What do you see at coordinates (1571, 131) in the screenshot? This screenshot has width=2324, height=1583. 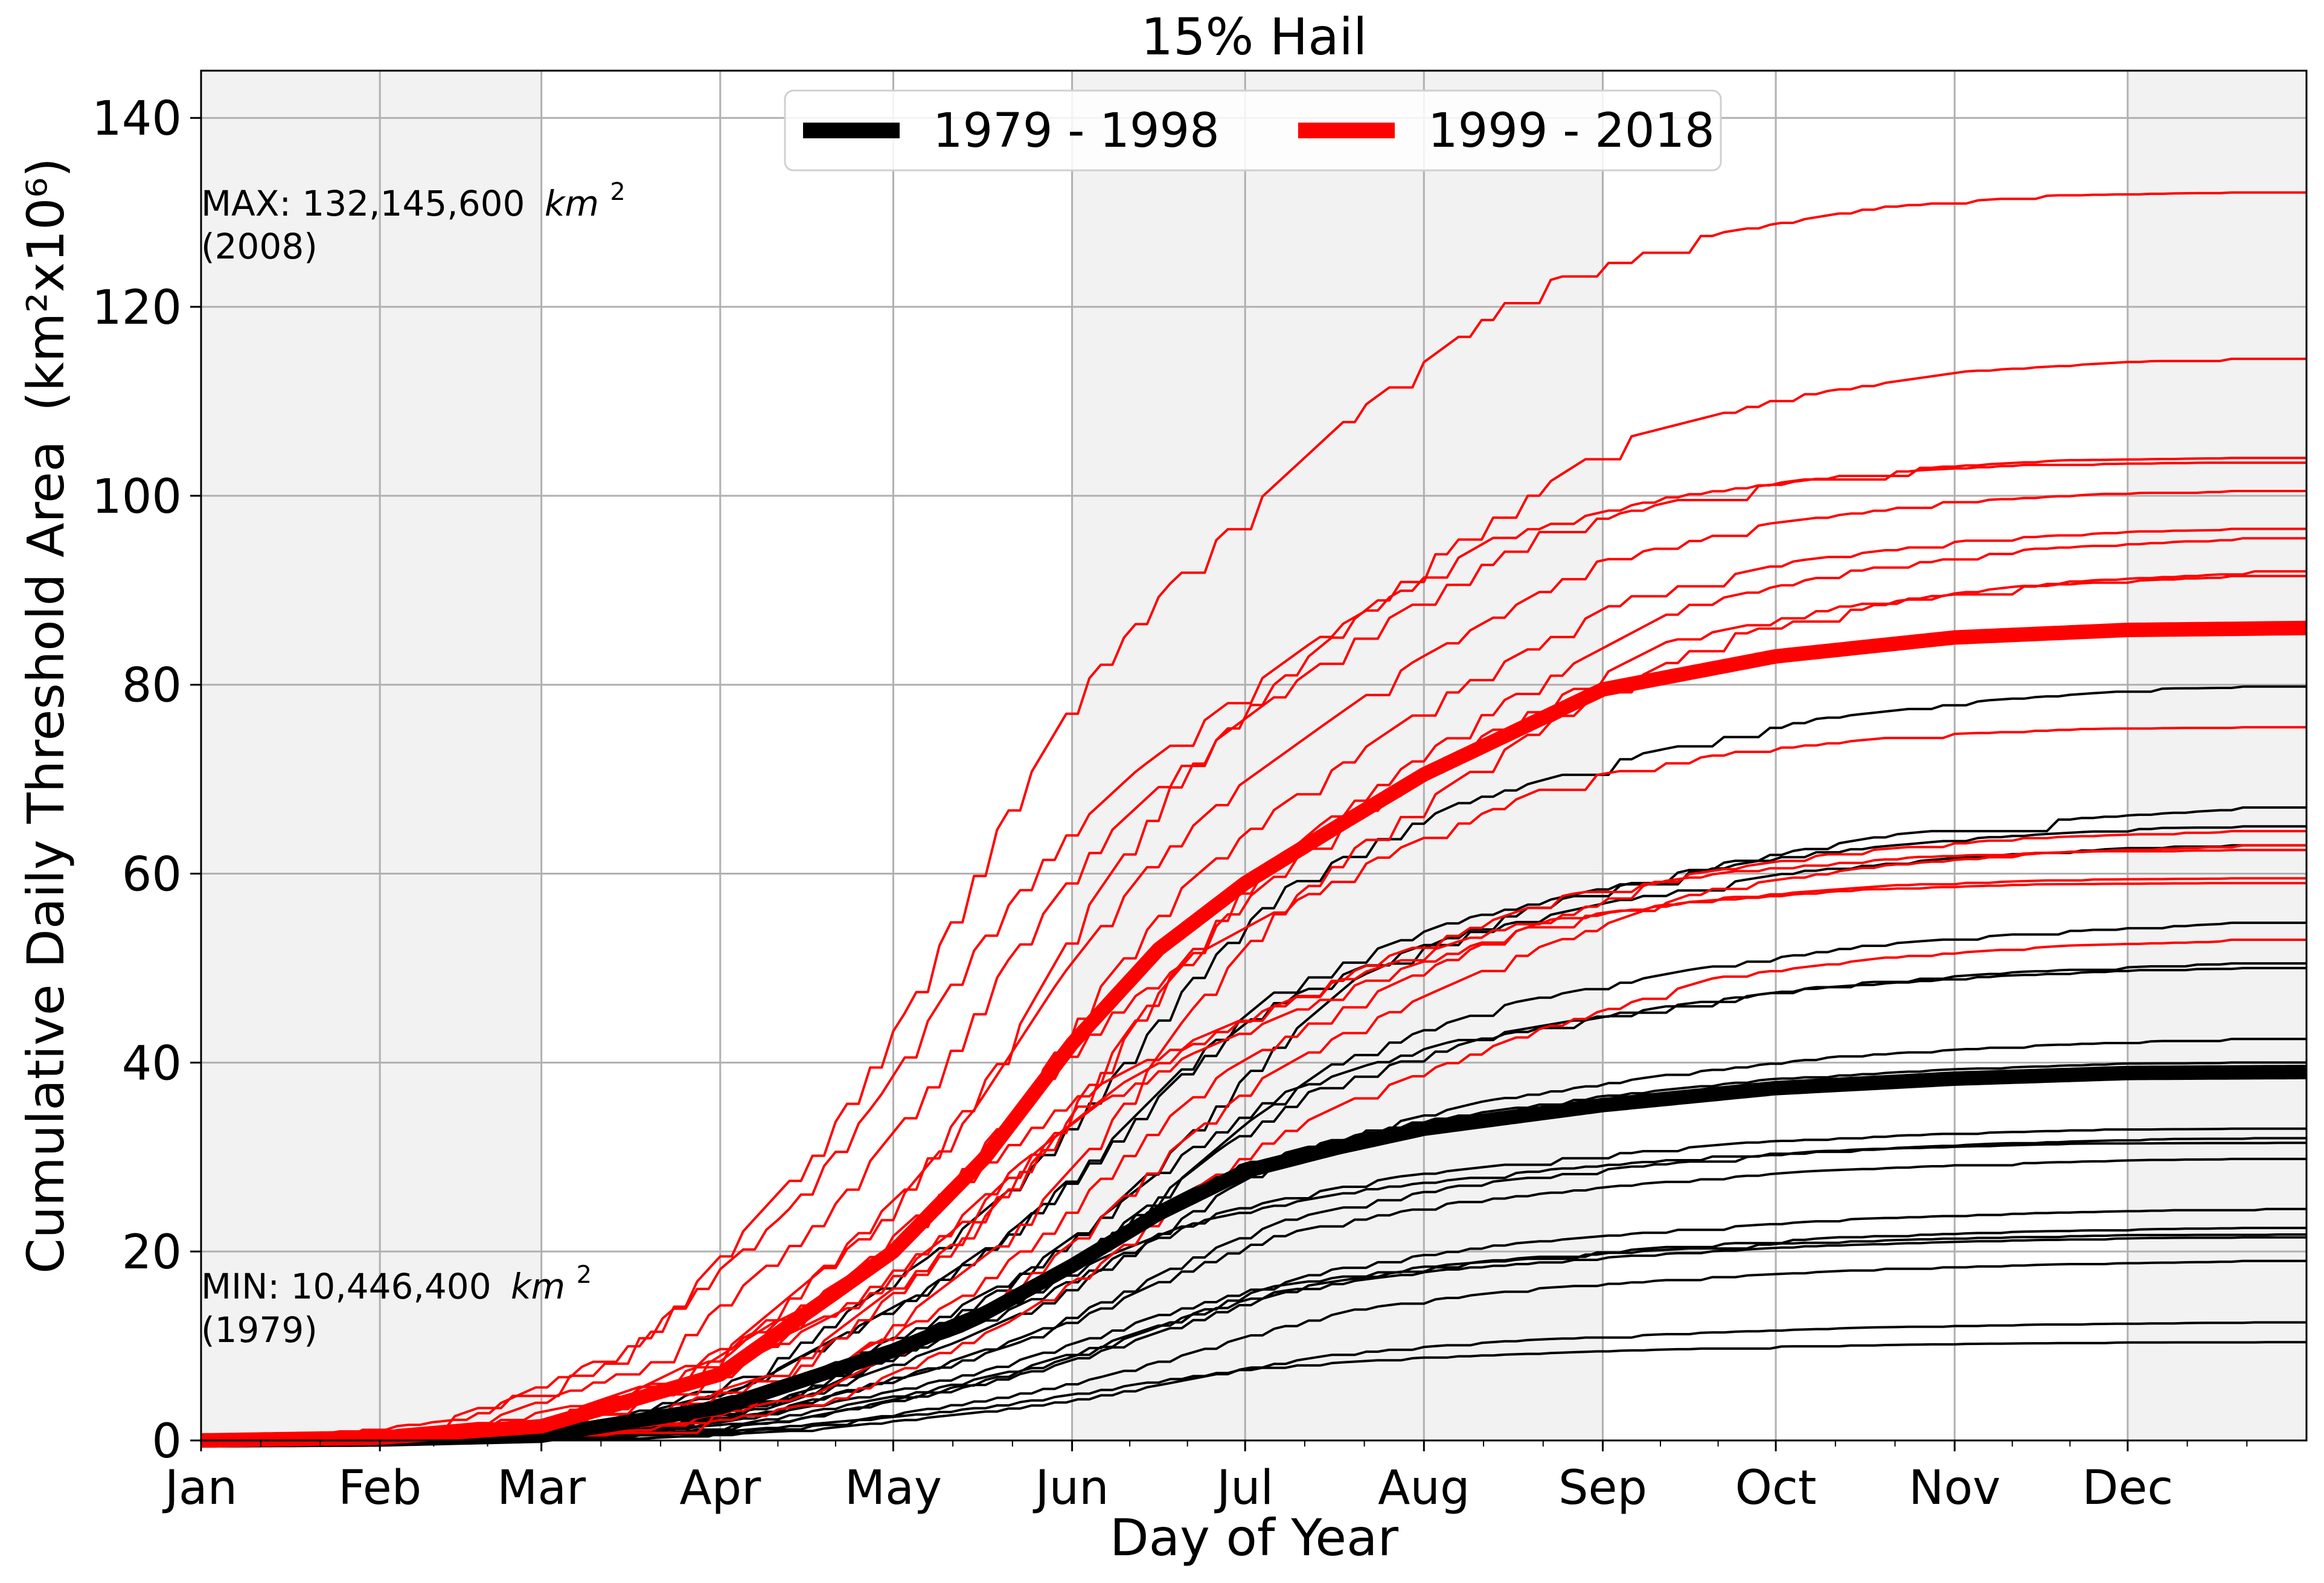 I see `legend-label-1999-2018: 1999 - 2018` at bounding box center [1571, 131].